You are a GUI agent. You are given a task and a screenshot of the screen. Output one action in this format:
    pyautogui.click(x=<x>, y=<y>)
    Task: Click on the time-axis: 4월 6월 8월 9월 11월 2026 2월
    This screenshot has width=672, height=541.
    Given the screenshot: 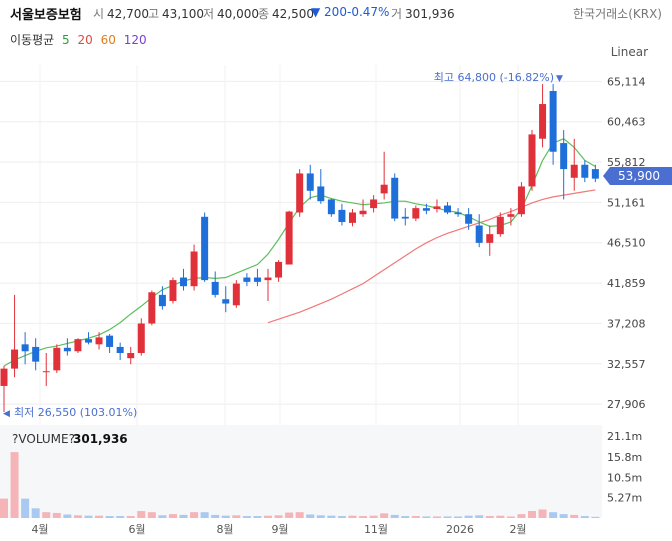 What is the action you would take?
    pyautogui.click(x=278, y=529)
    